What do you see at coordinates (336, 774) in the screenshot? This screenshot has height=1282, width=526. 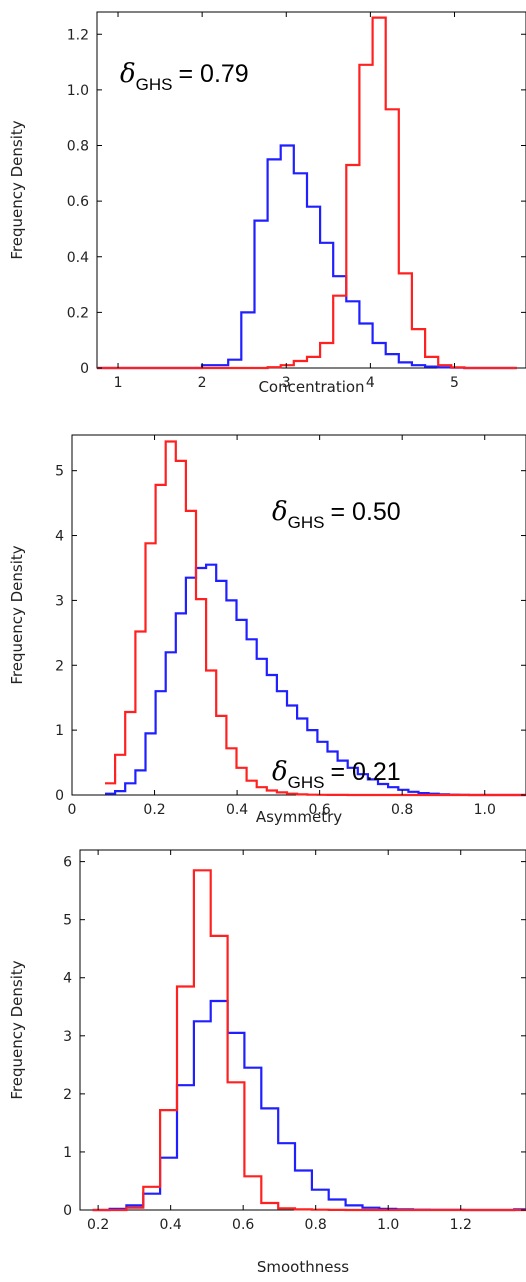 I see `delta-ghs-annotation: δGHS = 0.21` at bounding box center [336, 774].